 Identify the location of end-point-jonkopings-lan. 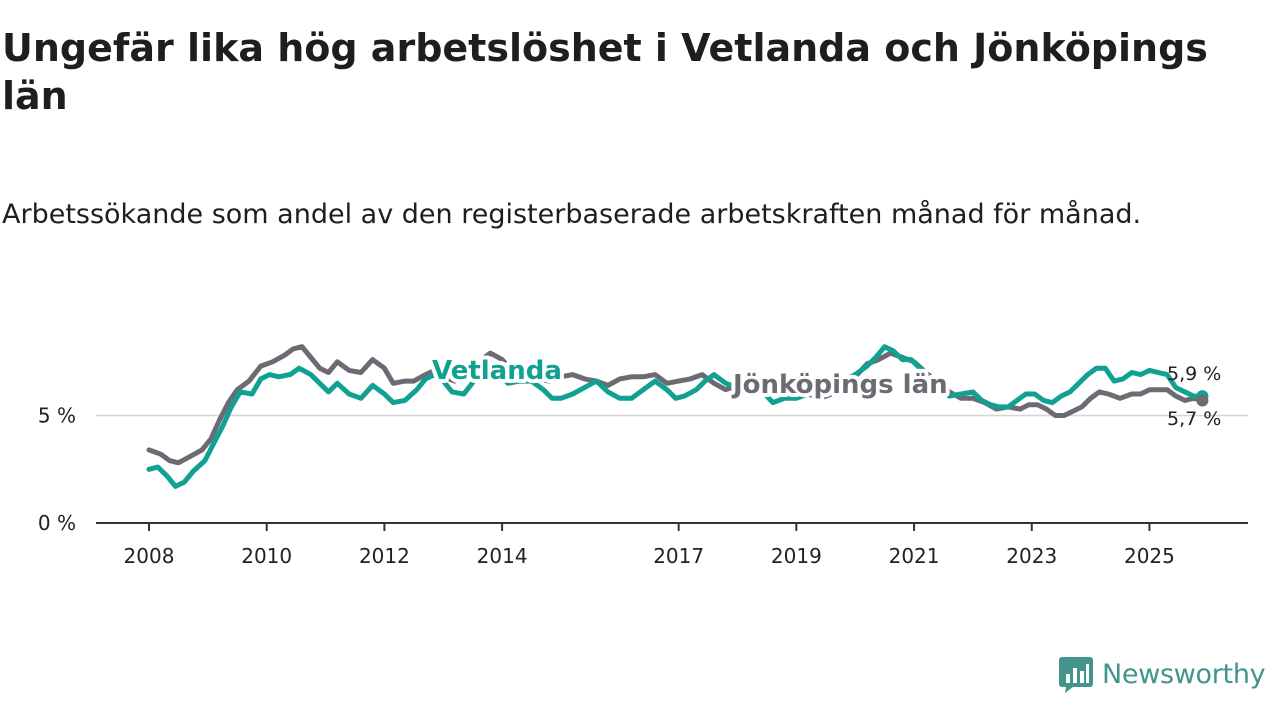
(1202, 400).